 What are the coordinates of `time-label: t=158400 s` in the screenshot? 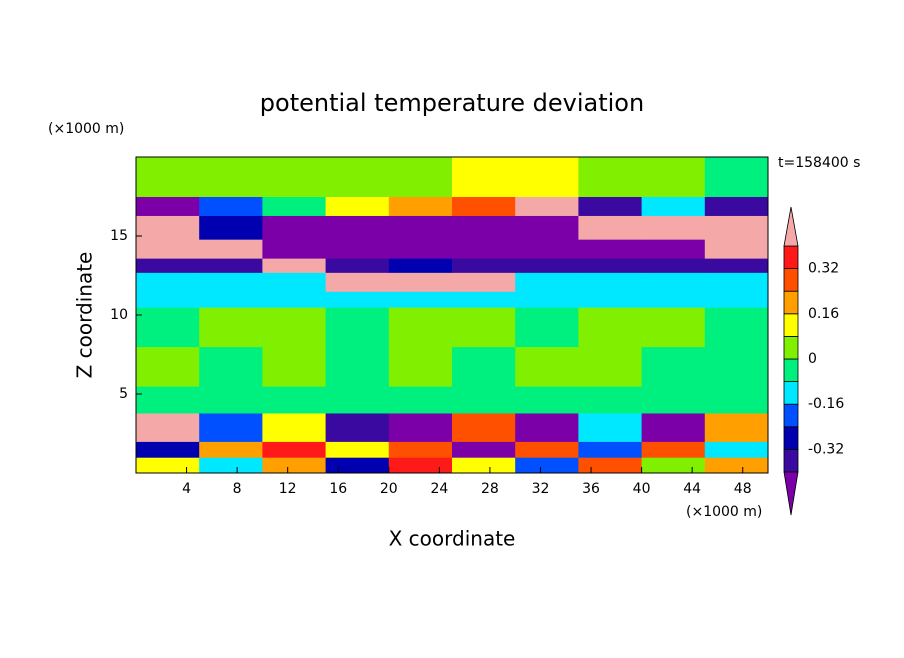 It's located at (819, 163).